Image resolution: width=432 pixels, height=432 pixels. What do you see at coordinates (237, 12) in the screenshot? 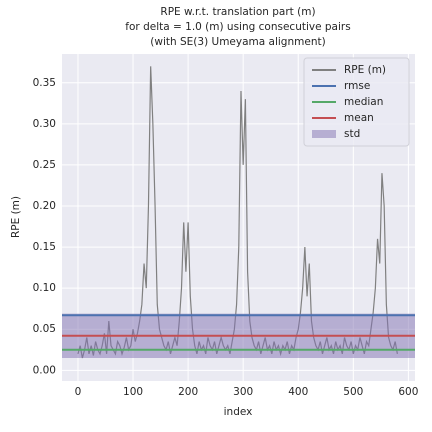
I see `chart-title: RPE w.r.t. translation part (m)` at bounding box center [237, 12].